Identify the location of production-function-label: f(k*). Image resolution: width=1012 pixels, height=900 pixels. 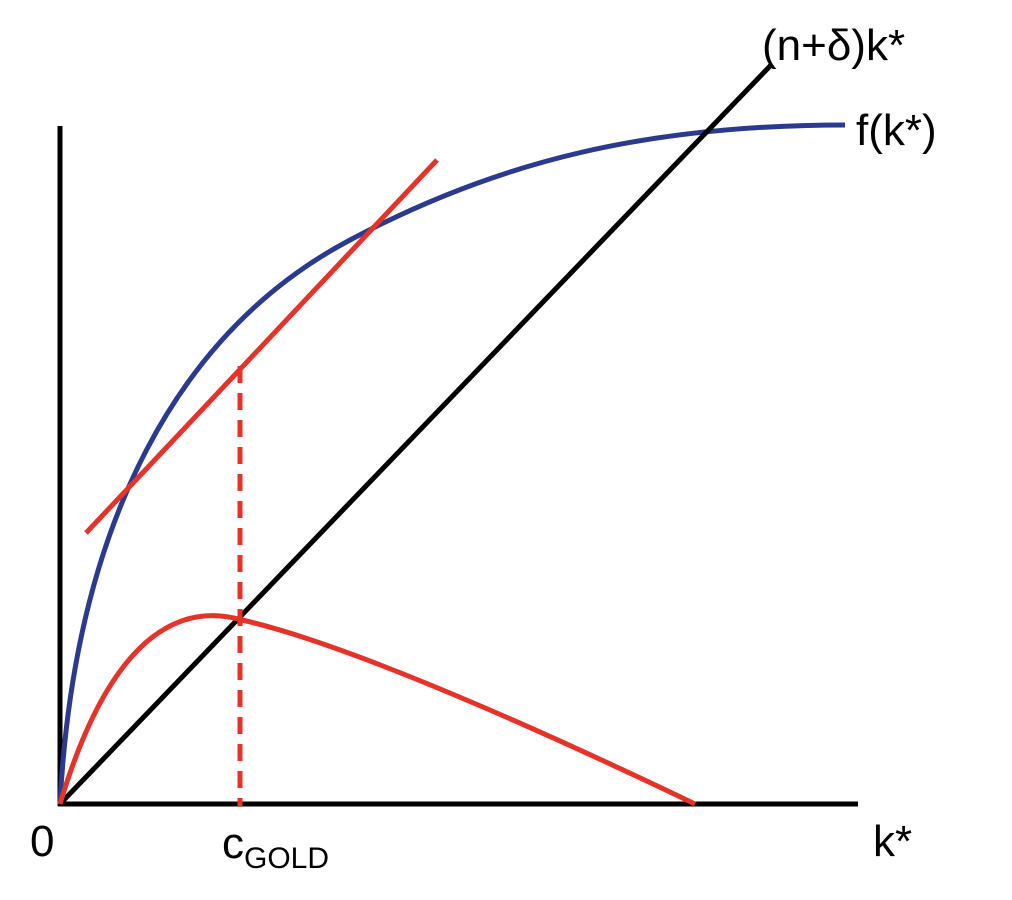
(896, 130).